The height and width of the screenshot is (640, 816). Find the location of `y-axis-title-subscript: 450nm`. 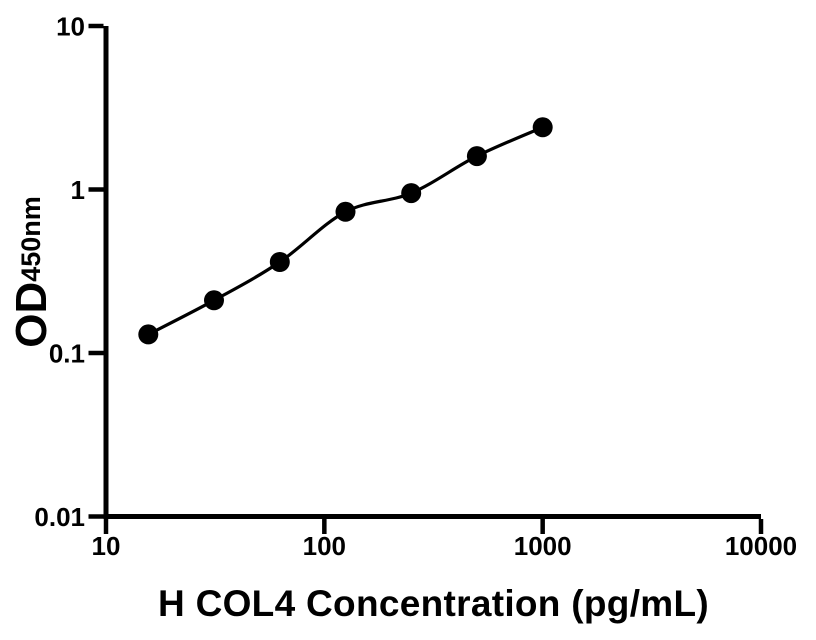

y-axis-title-subscript: 450nm is located at coordinates (31, 238).